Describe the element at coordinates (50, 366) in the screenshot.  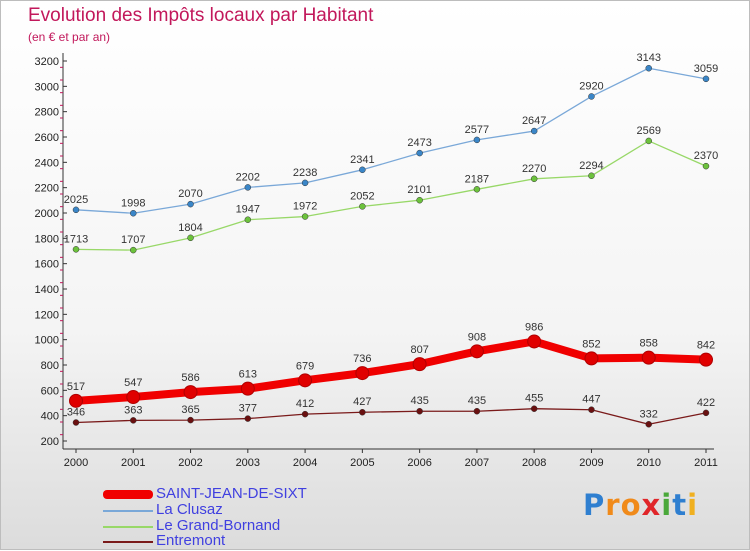
I see `y-tick-label: 800` at that location.